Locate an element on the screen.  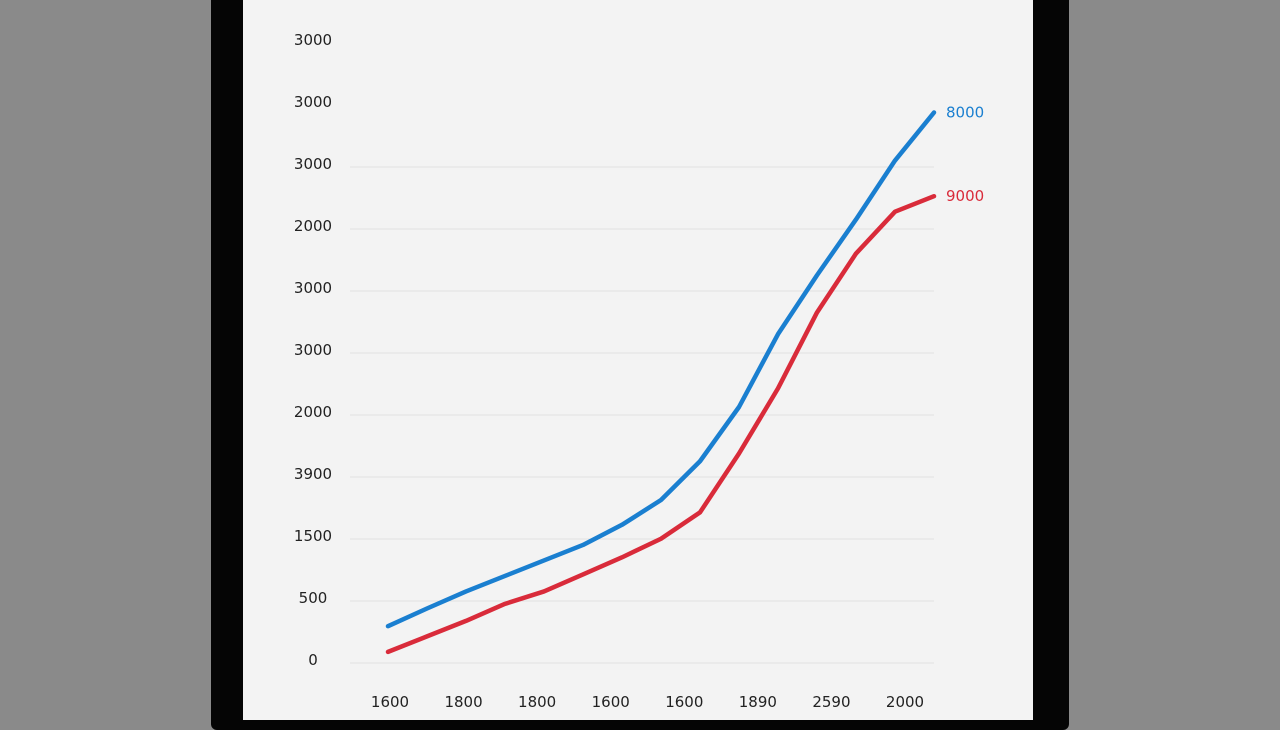
y-tick-label: 500 is located at coordinates (313, 598).